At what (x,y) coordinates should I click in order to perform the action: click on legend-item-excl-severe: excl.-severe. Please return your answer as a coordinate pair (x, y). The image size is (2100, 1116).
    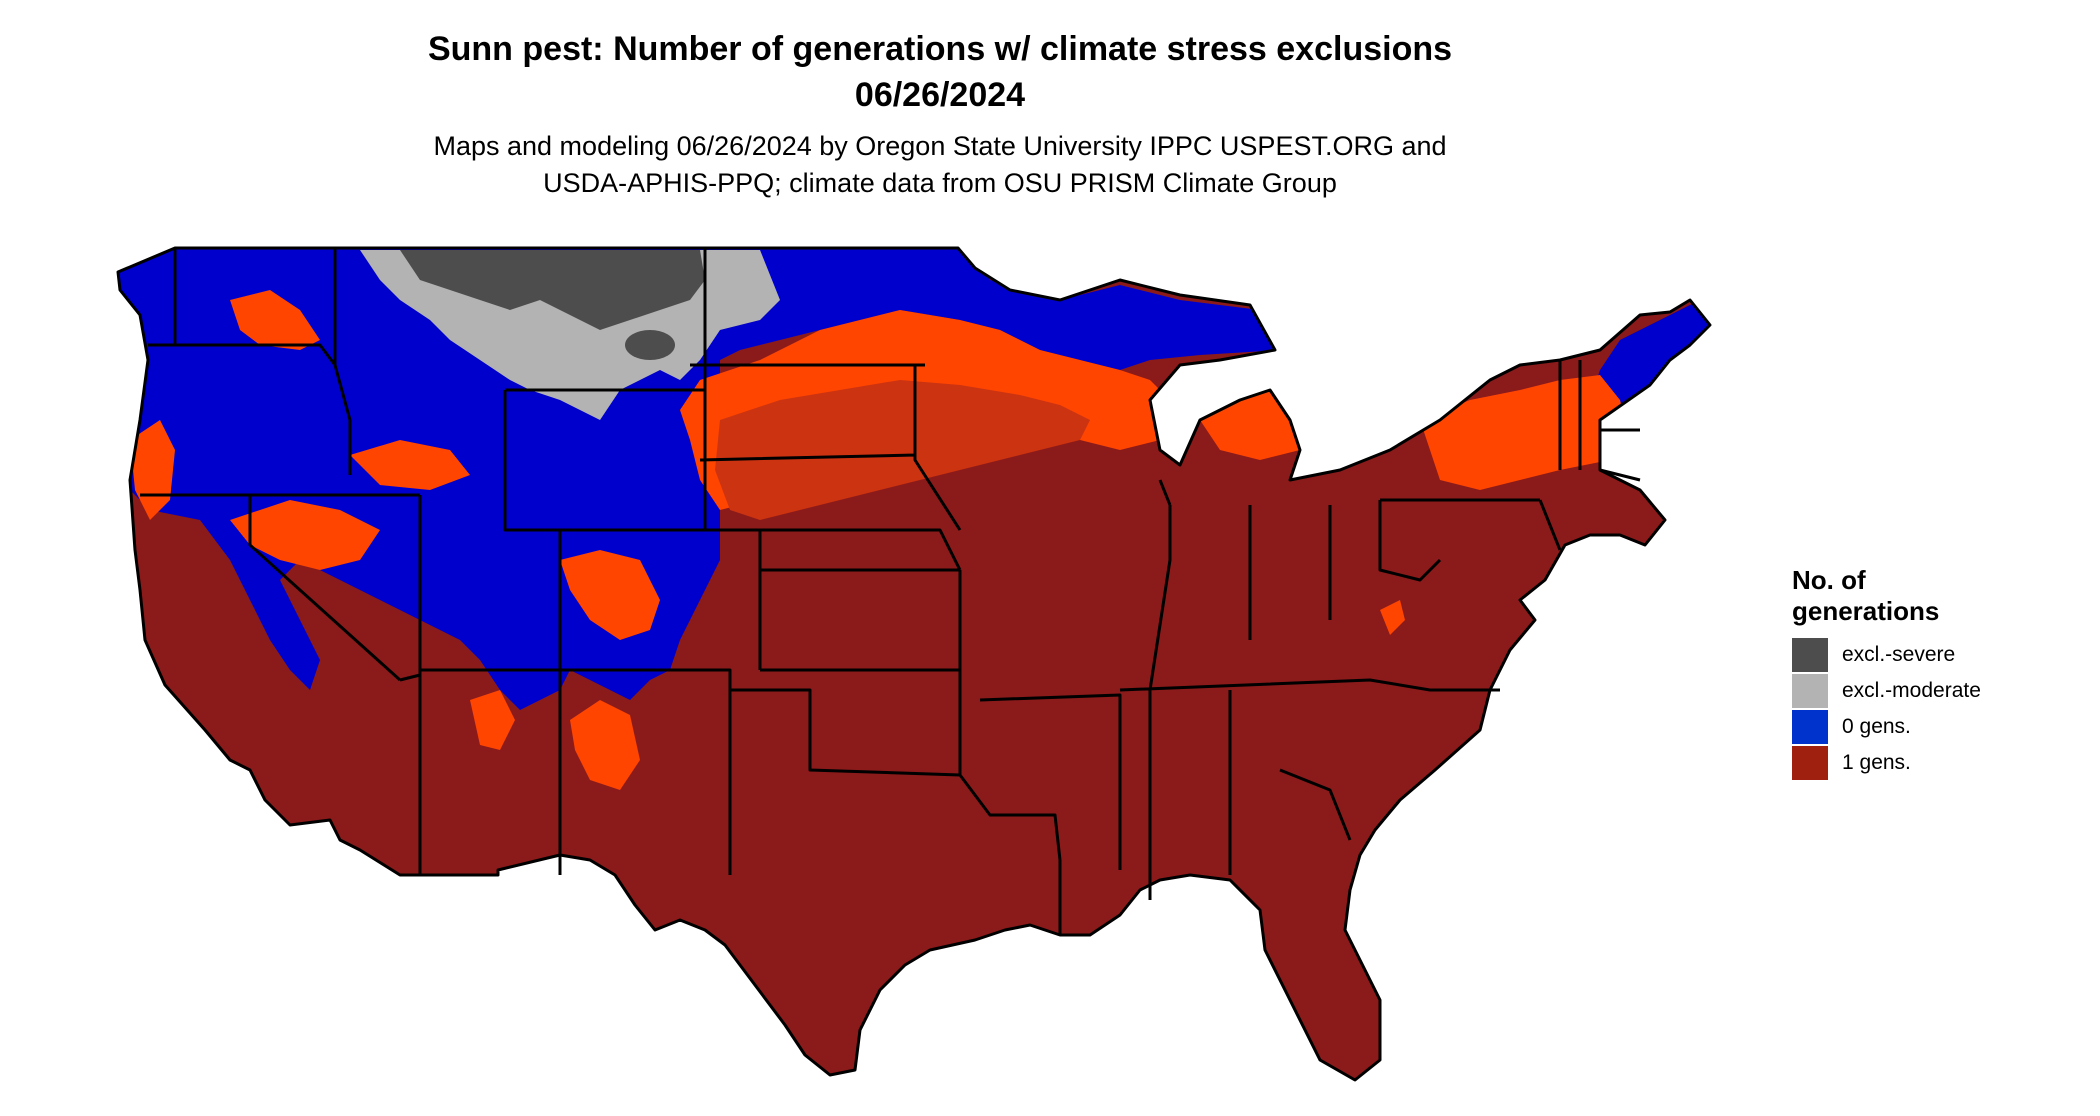
    Looking at the image, I should click on (1886, 655).